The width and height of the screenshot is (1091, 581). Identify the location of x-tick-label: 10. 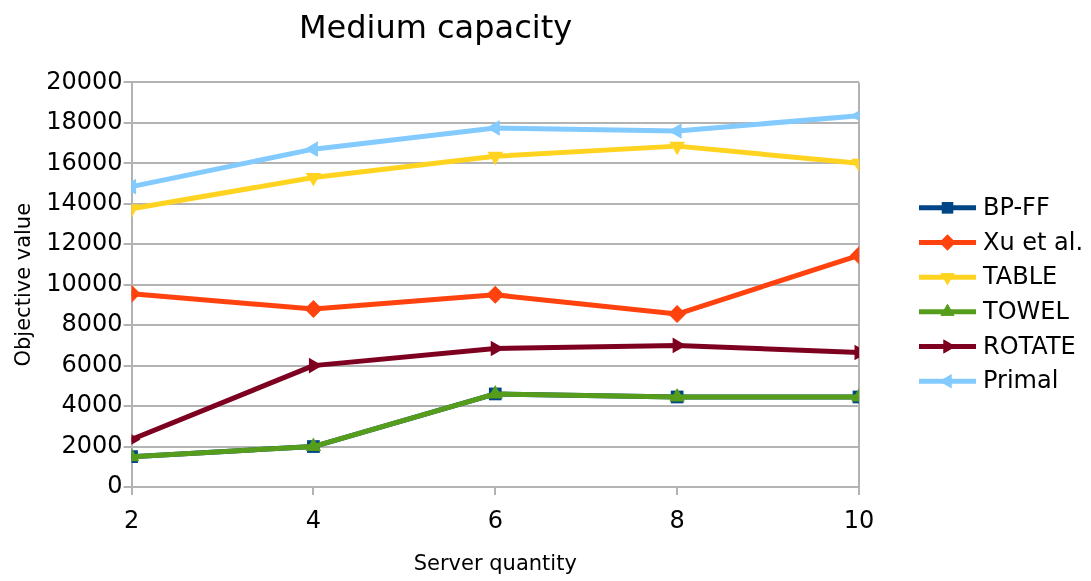
(859, 519).